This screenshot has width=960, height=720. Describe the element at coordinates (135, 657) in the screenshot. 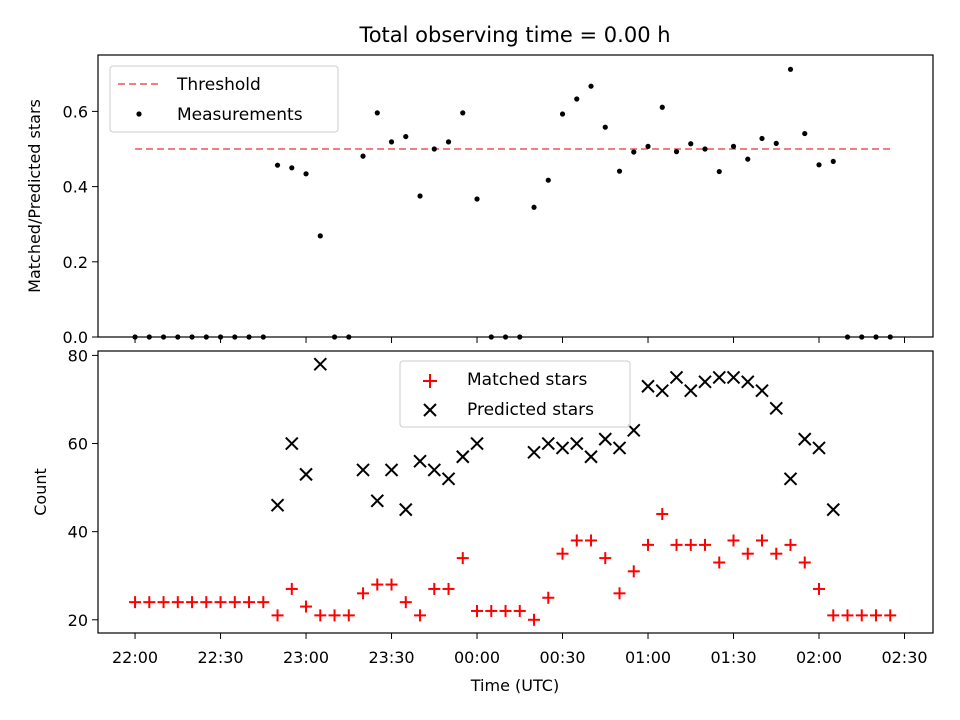

I see `count-x-tick-label: 22:00` at that location.